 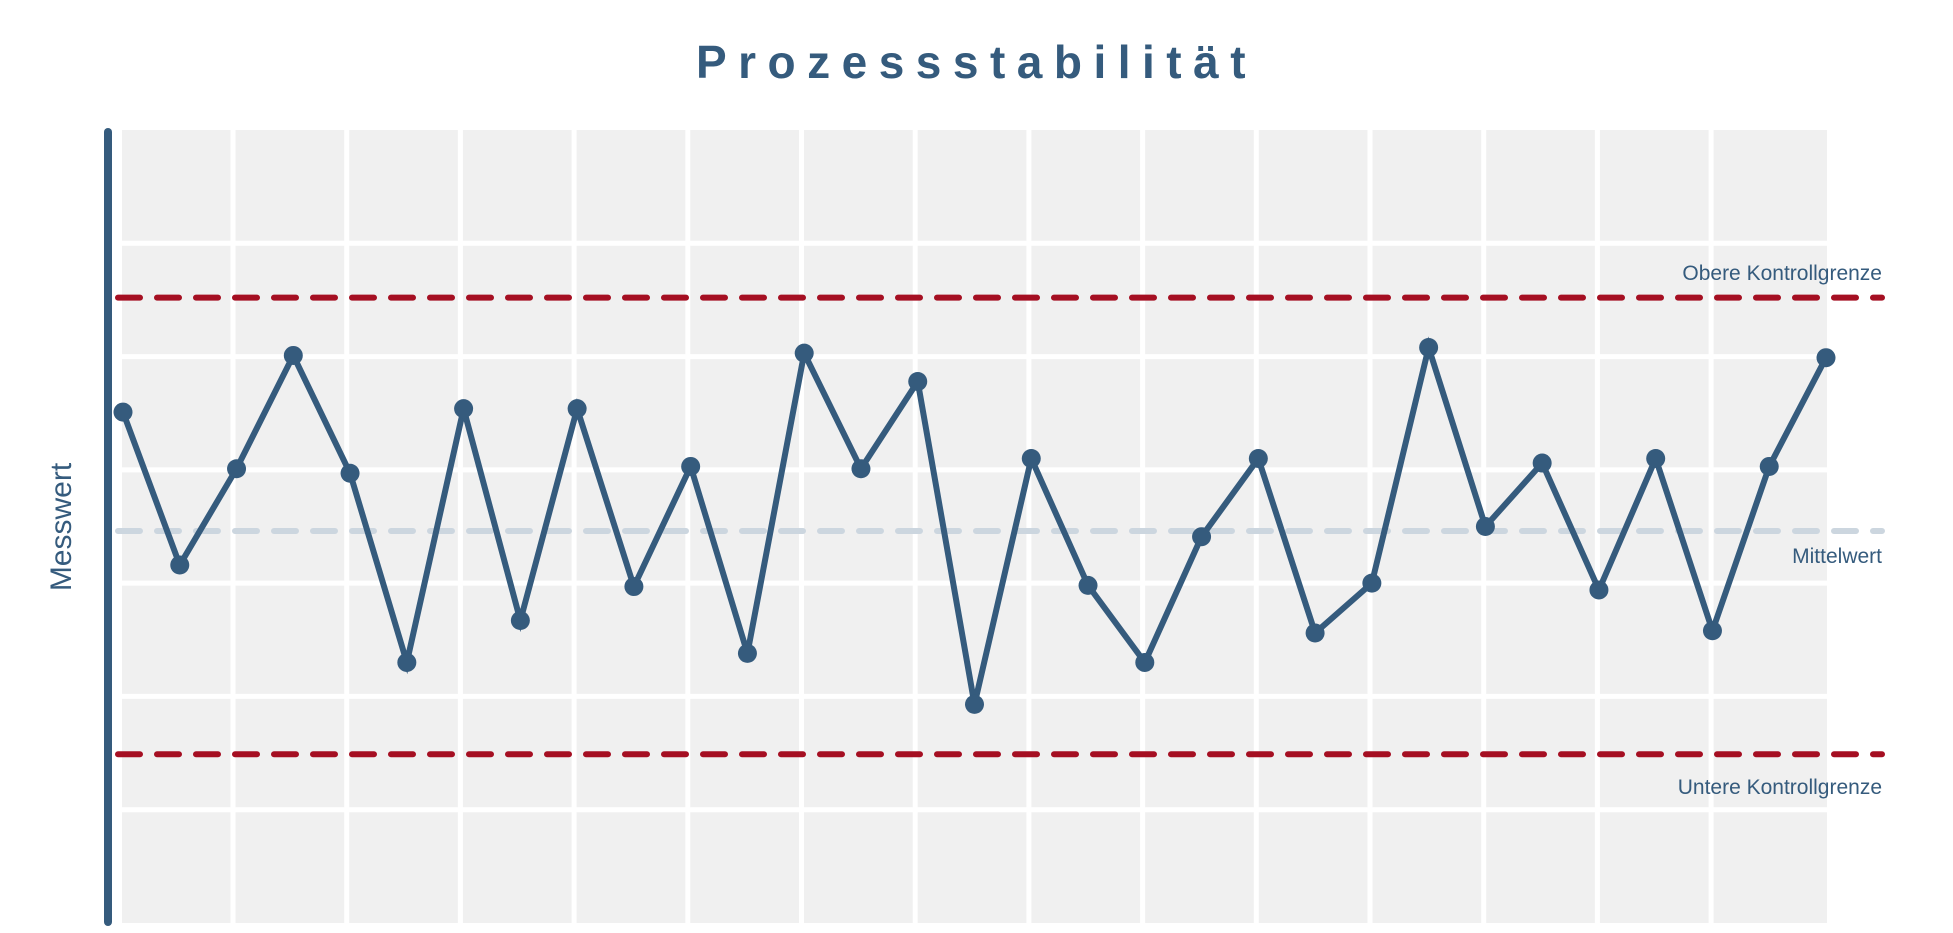 I want to click on chart-title: Prozessstabilität, so click(x=976, y=62).